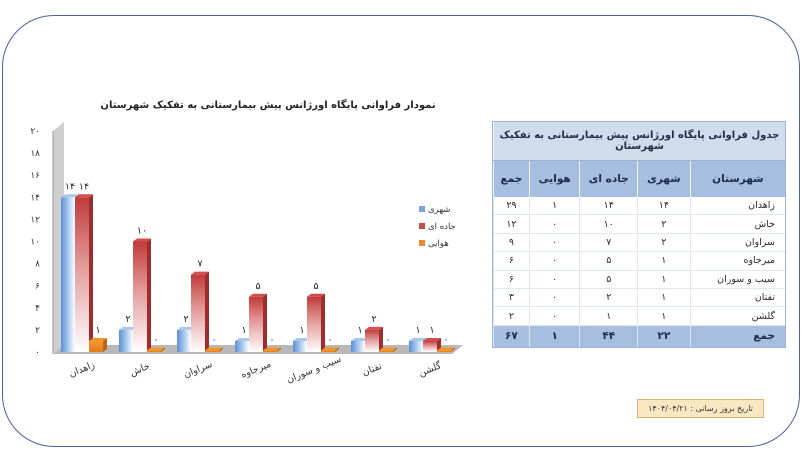 The height and width of the screenshot is (449, 803). I want to click on col-header-city: شهرستان, so click(737, 178).